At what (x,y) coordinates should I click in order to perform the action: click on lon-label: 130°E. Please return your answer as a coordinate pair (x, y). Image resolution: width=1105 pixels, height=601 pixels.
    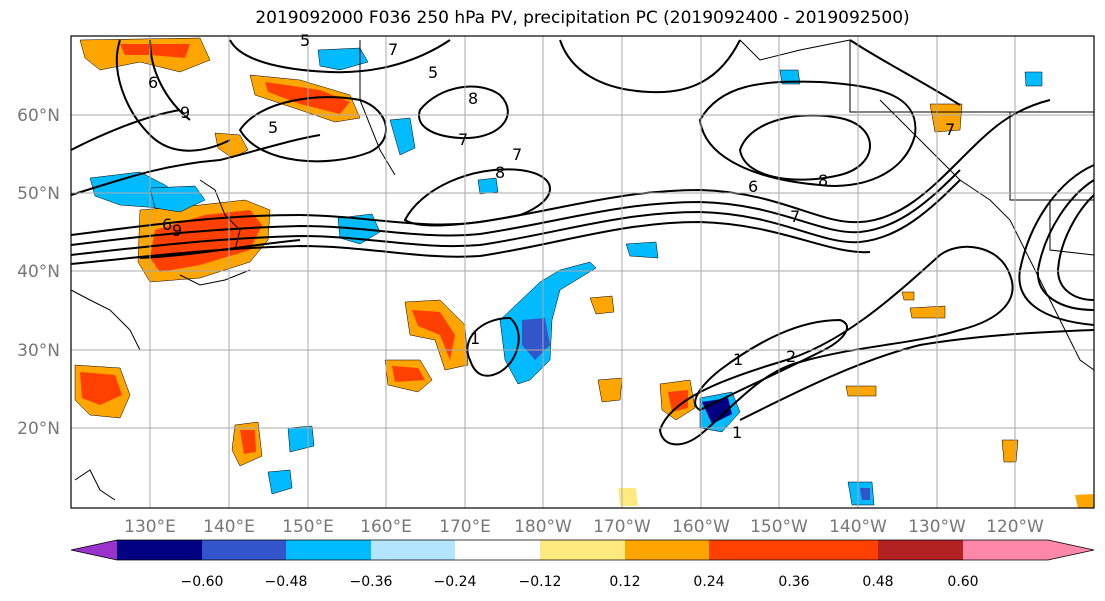
    Looking at the image, I should click on (150, 527).